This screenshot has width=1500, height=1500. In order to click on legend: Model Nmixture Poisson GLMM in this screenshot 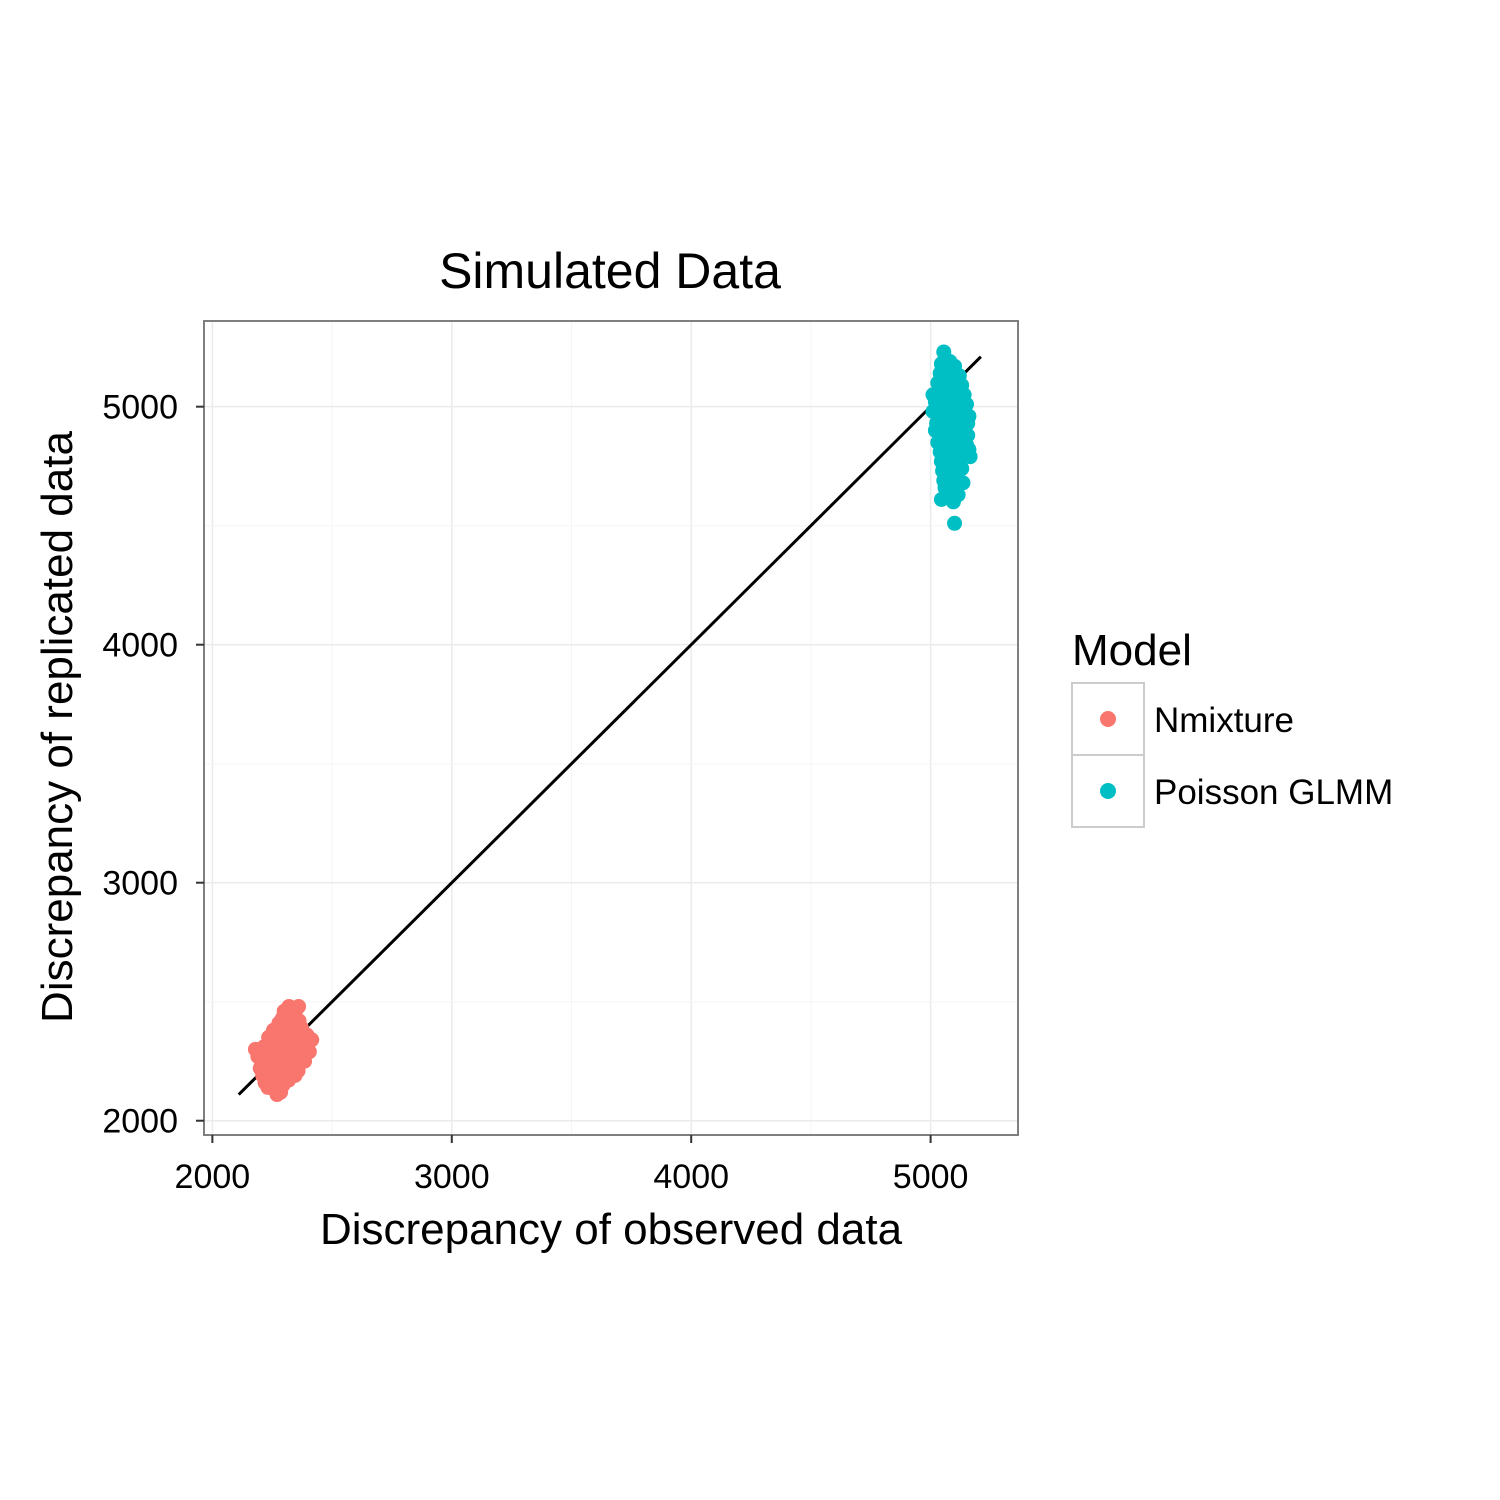, I will do `click(1232, 727)`.